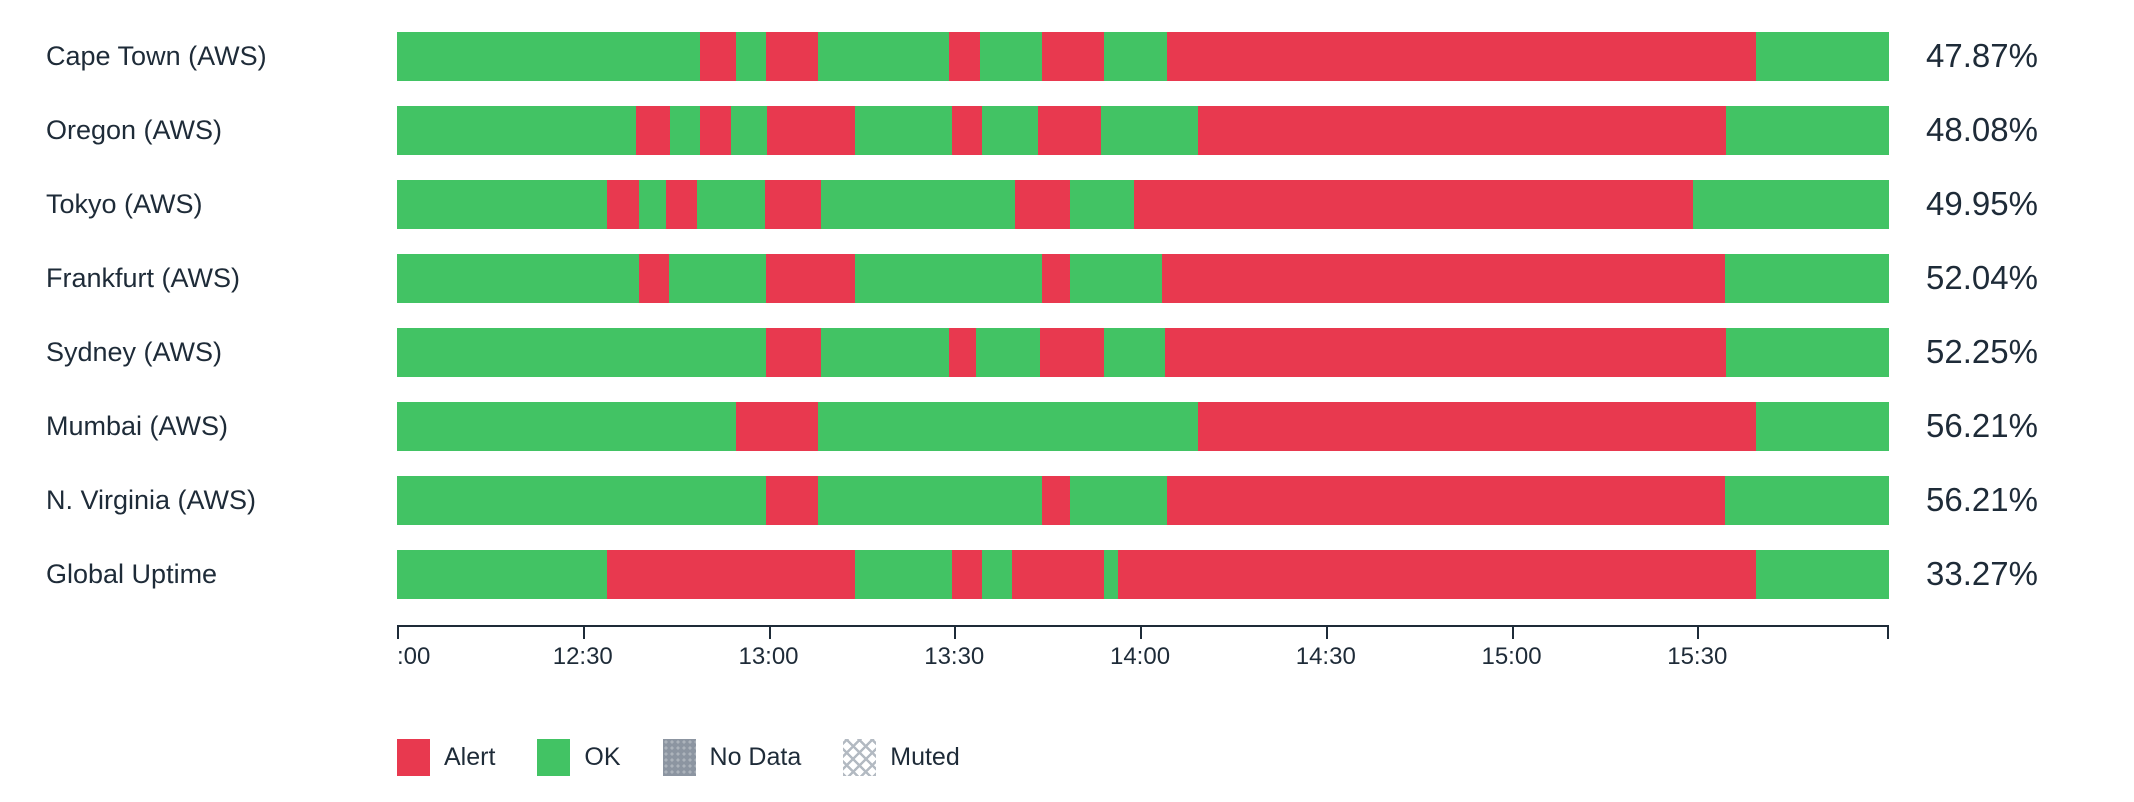 Image resolution: width=2134 pixels, height=802 pixels. I want to click on row-label: N. Virginia (AWS), so click(151, 499).